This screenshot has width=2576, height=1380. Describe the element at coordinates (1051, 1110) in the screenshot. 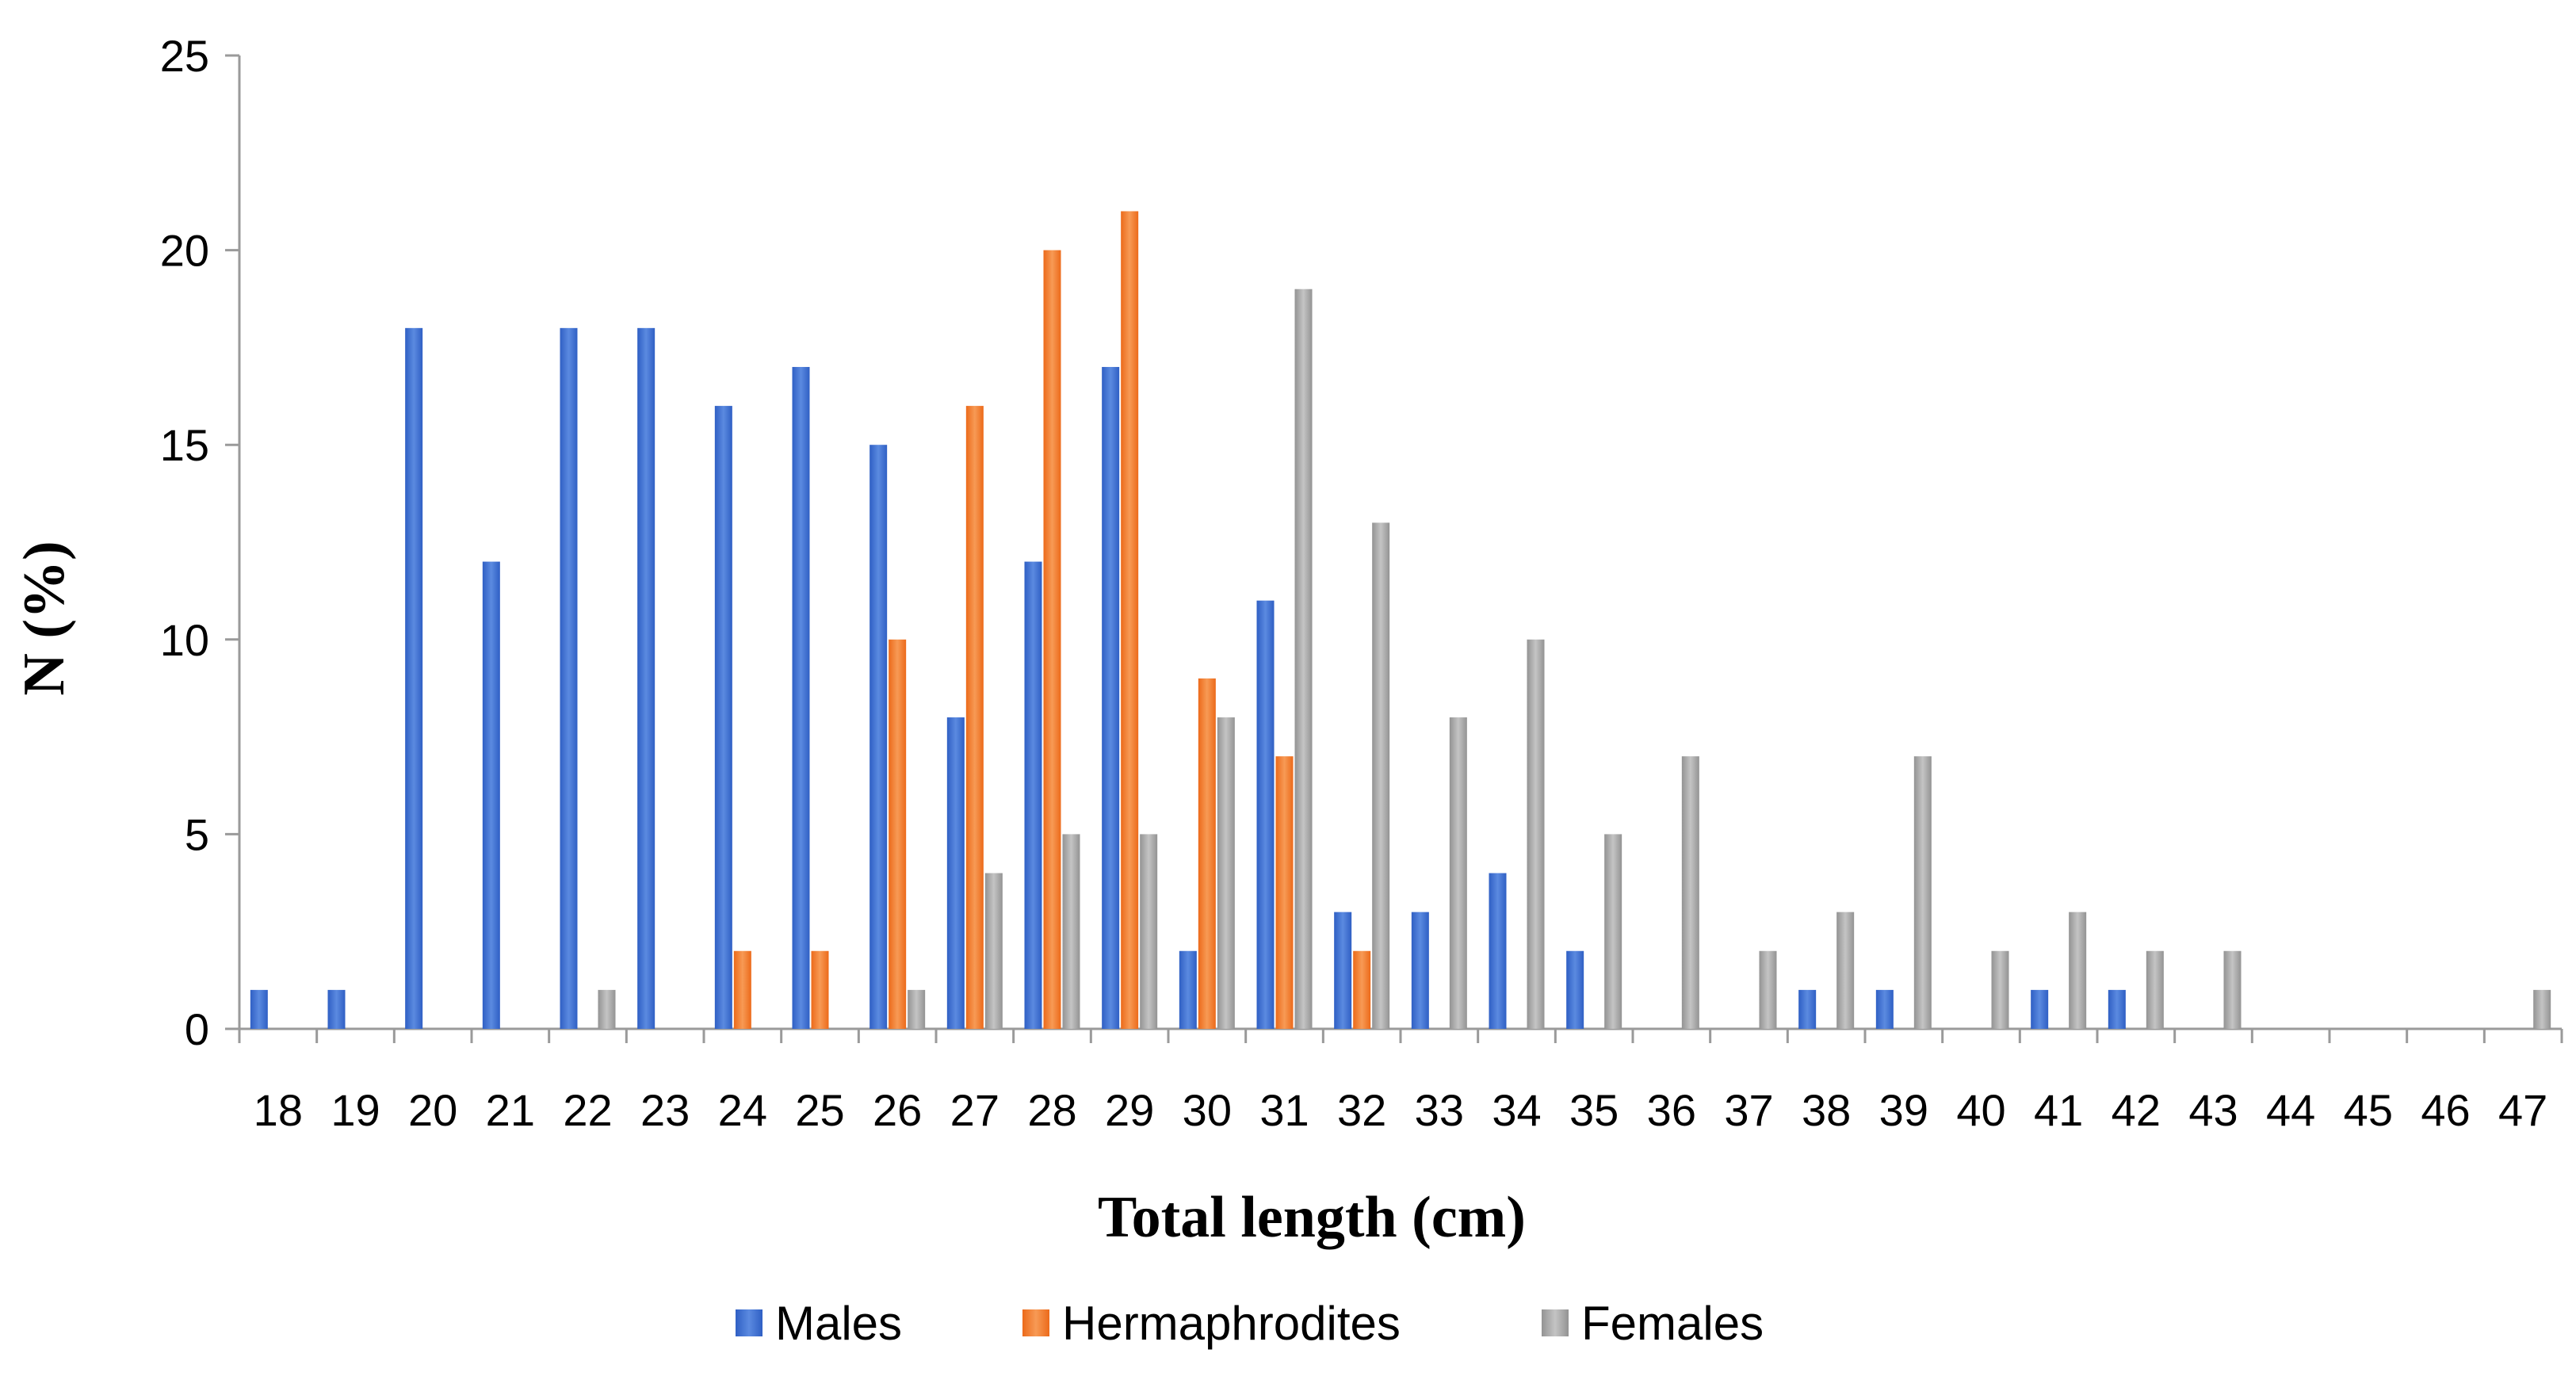

I see `x-tick-label: 28` at that location.